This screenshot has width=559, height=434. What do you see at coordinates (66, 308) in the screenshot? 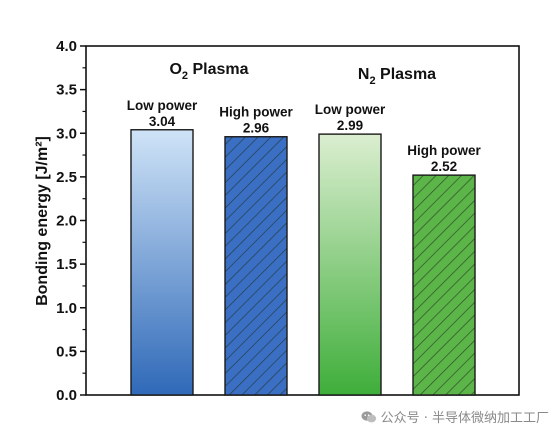
I see `y-tick-label: 1.0` at bounding box center [66, 308].